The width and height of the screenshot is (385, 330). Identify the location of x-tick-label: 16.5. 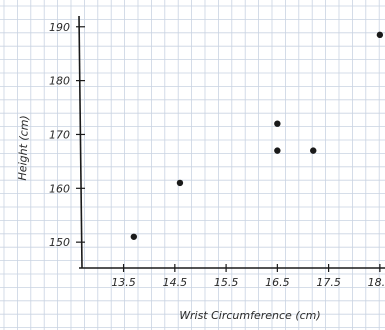
(277, 282).